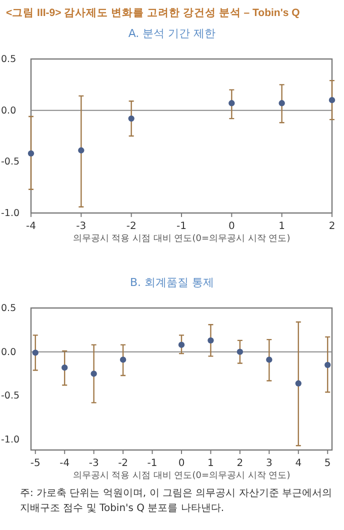  I want to click on chart-subtitle: A. 분석 기간 제한, so click(172, 33).